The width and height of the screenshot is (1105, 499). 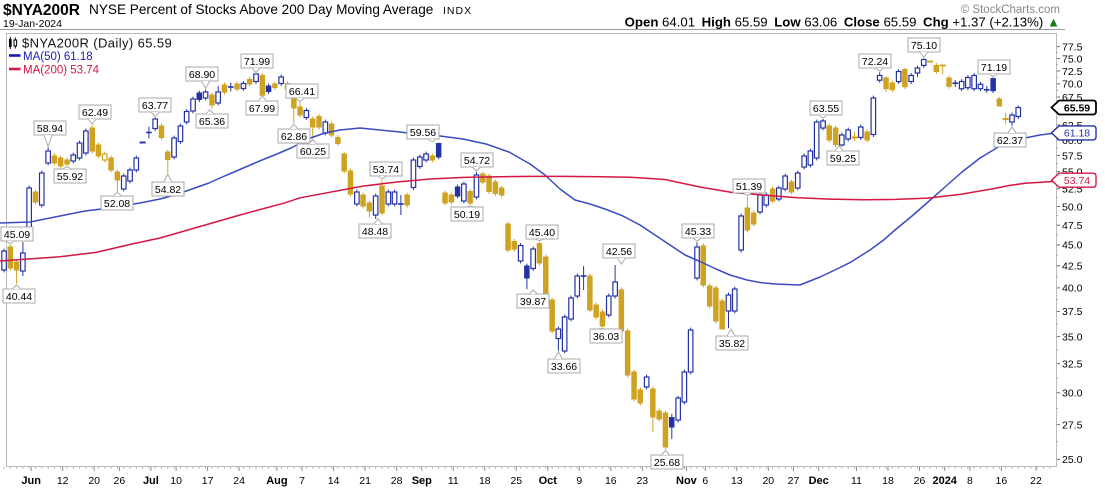 What do you see at coordinates (705, 481) in the screenshot?
I see `svg-text: 6` at bounding box center [705, 481].